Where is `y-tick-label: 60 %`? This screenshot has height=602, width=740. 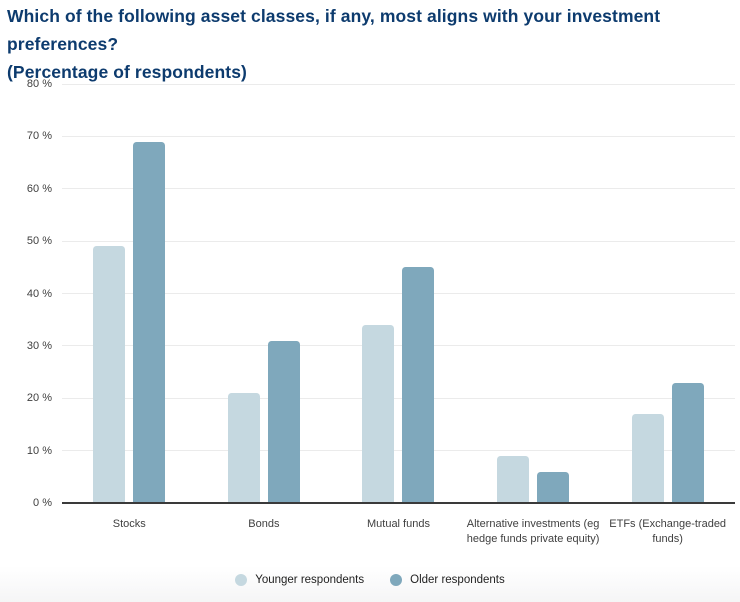 y-tick-label: 60 % is located at coordinates (39, 188).